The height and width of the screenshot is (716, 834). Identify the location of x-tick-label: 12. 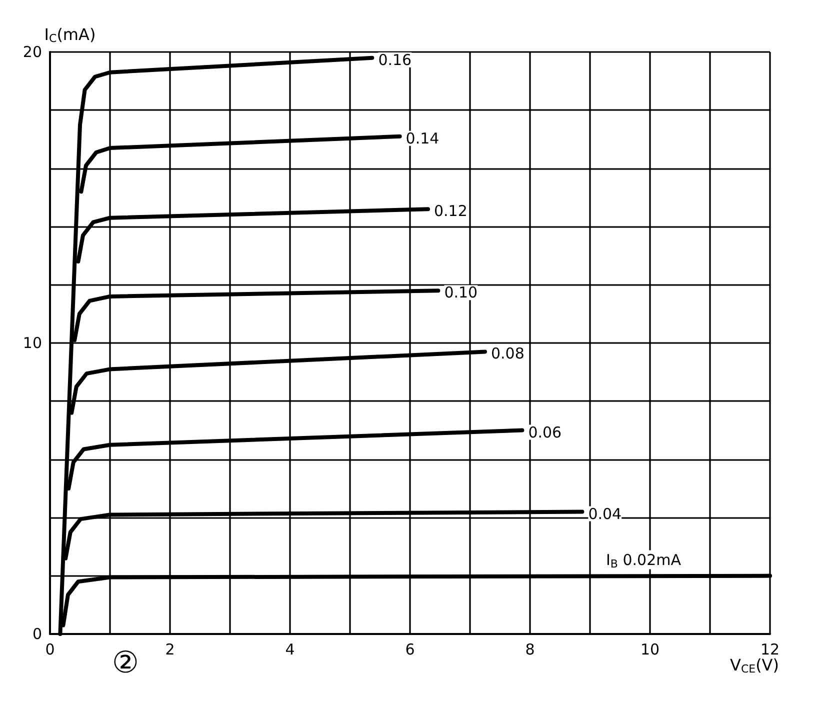
(770, 649).